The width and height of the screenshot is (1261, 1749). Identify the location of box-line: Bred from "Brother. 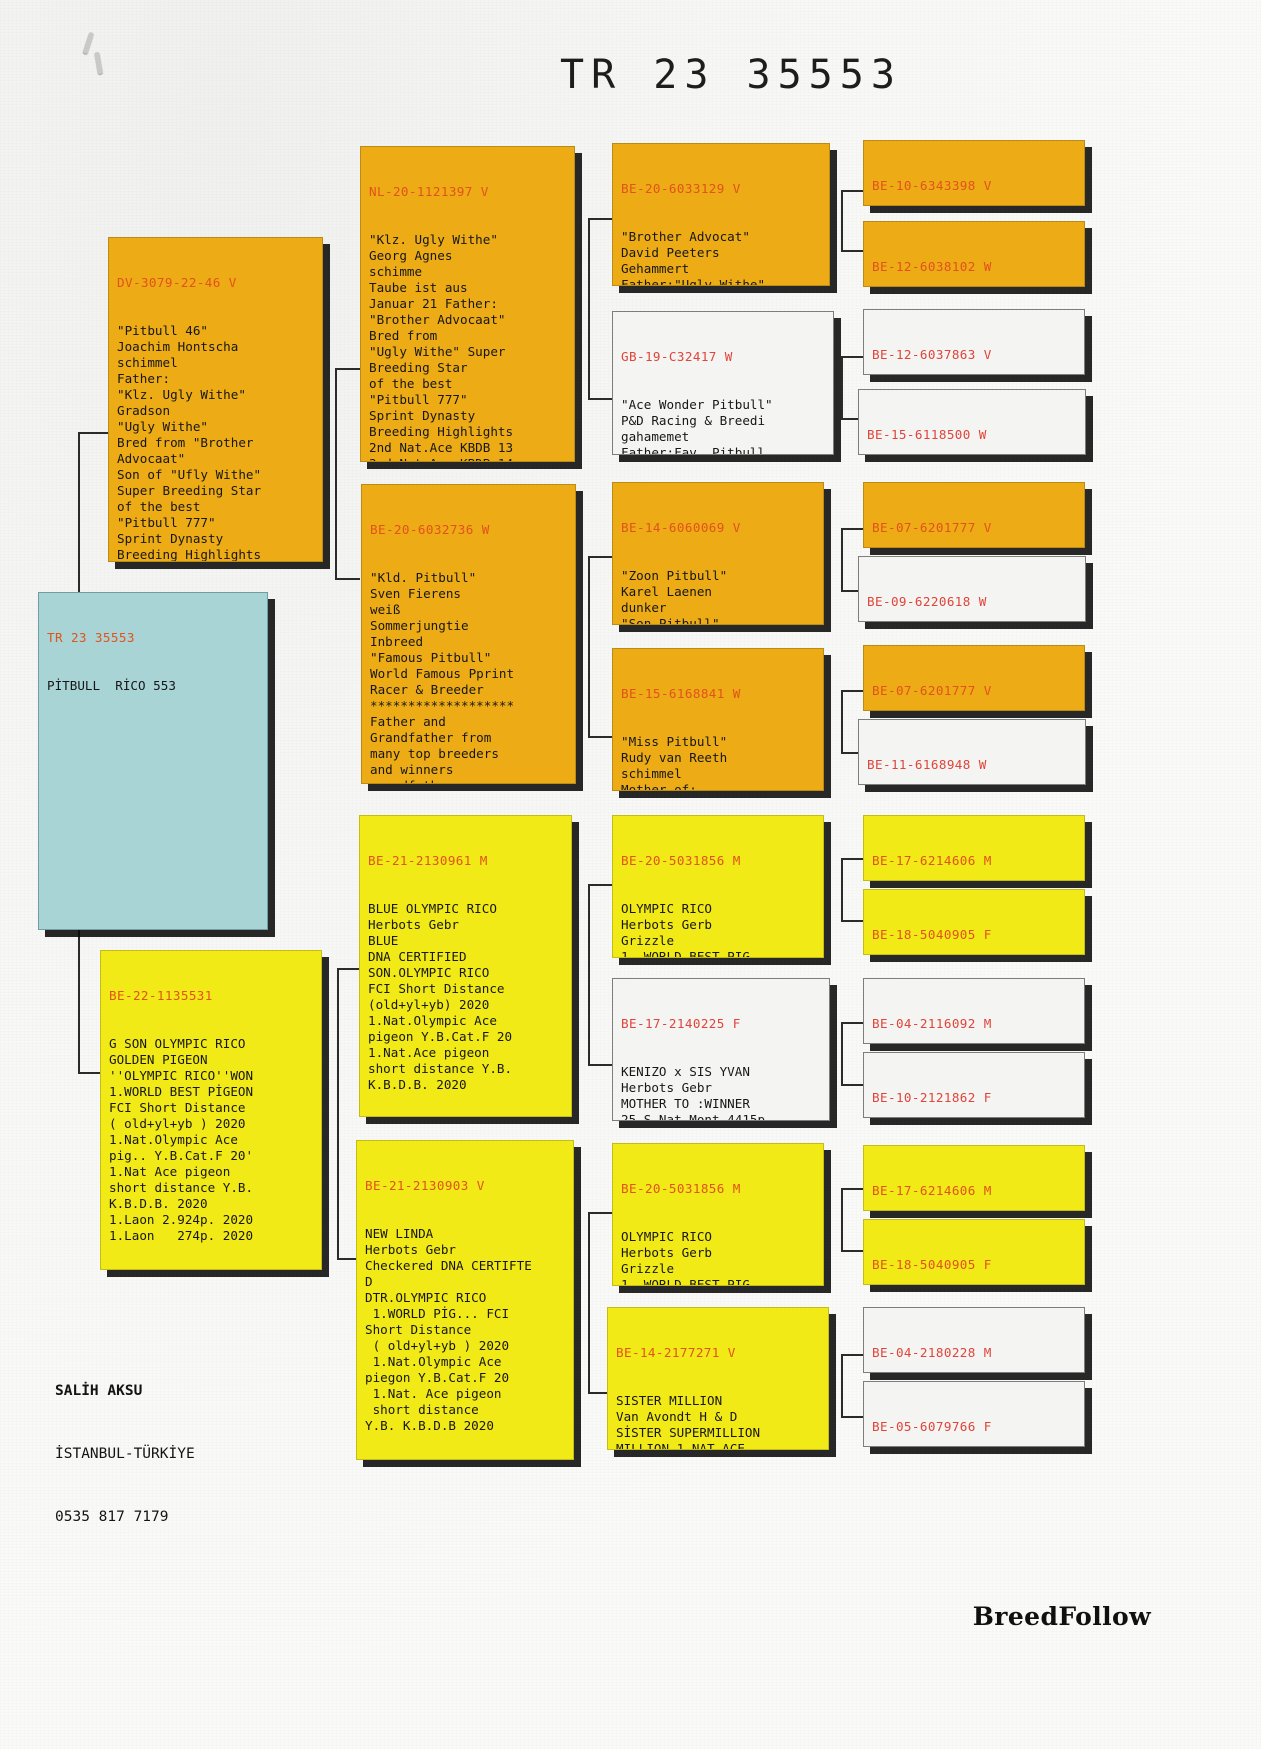
(185, 442).